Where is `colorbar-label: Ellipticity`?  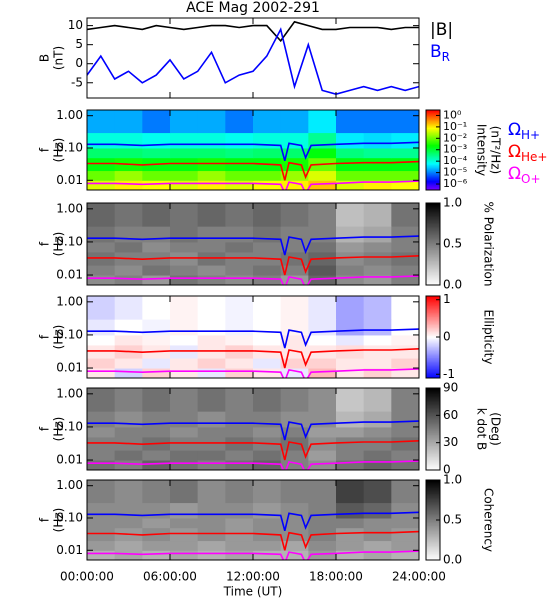 colorbar-label: Ellipticity is located at coordinates (489, 337).